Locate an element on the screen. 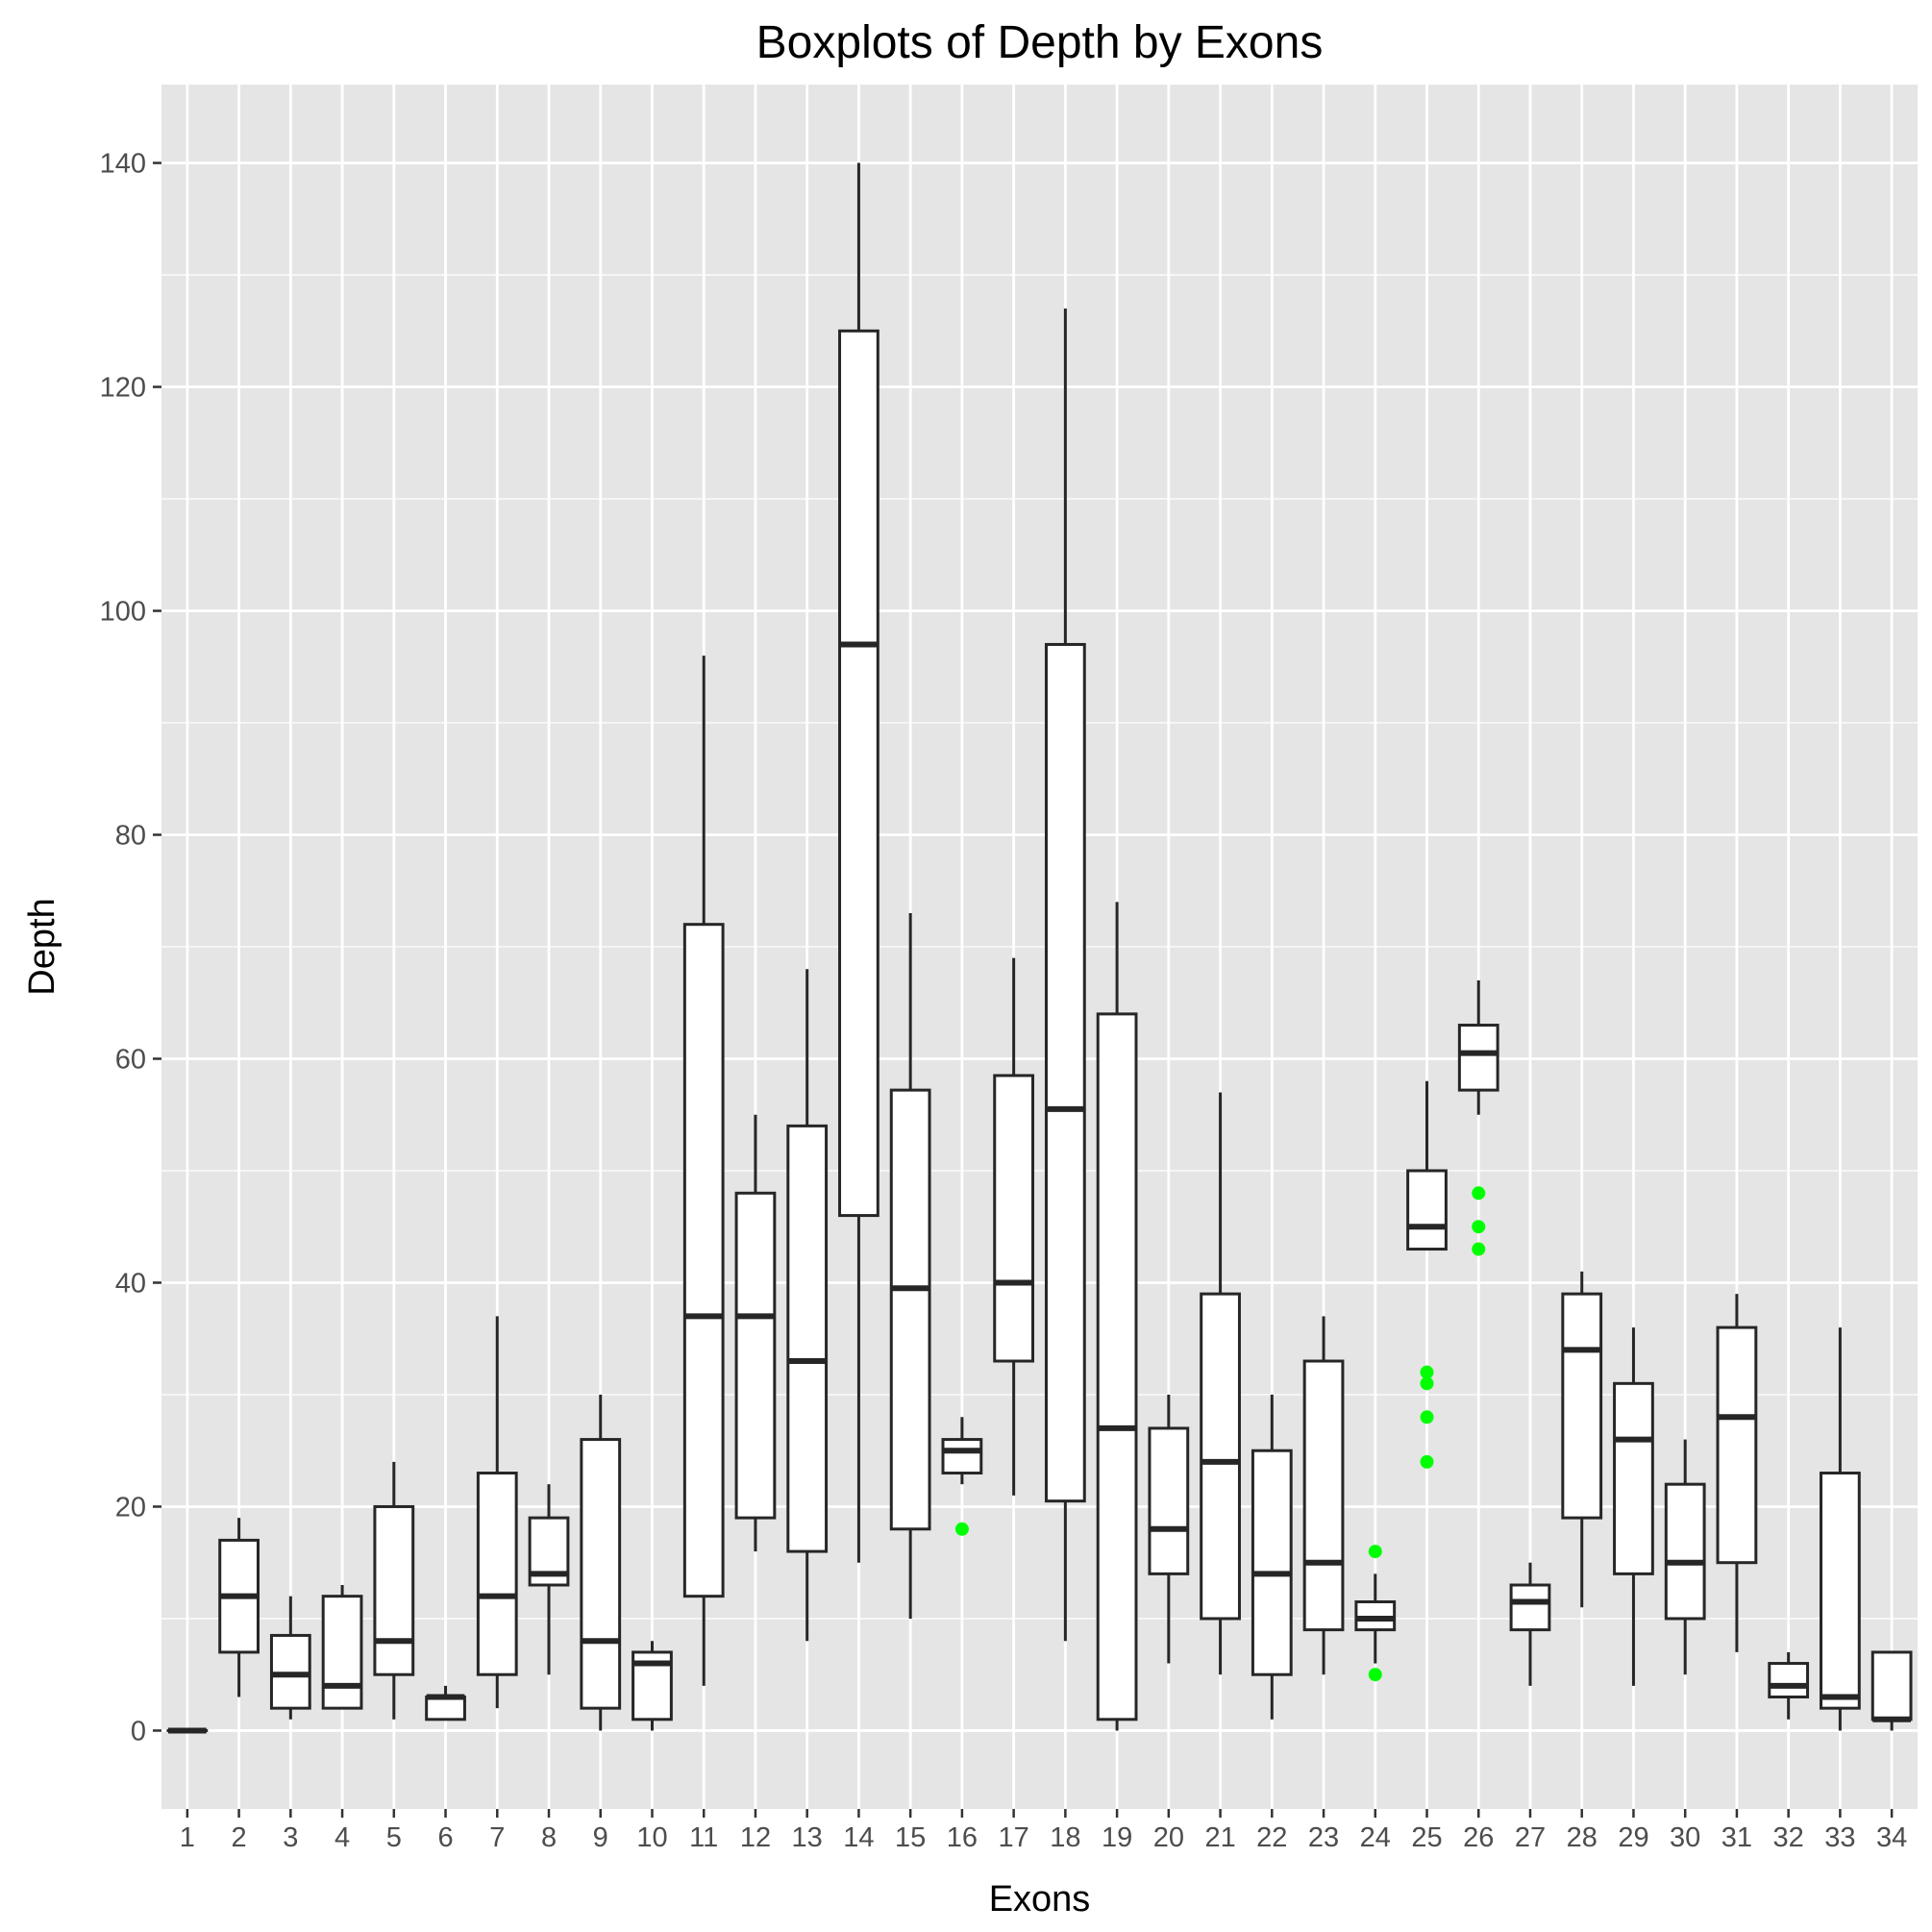 This screenshot has width=1932, height=1932. x-tick-label: 21 is located at coordinates (1219, 1838).